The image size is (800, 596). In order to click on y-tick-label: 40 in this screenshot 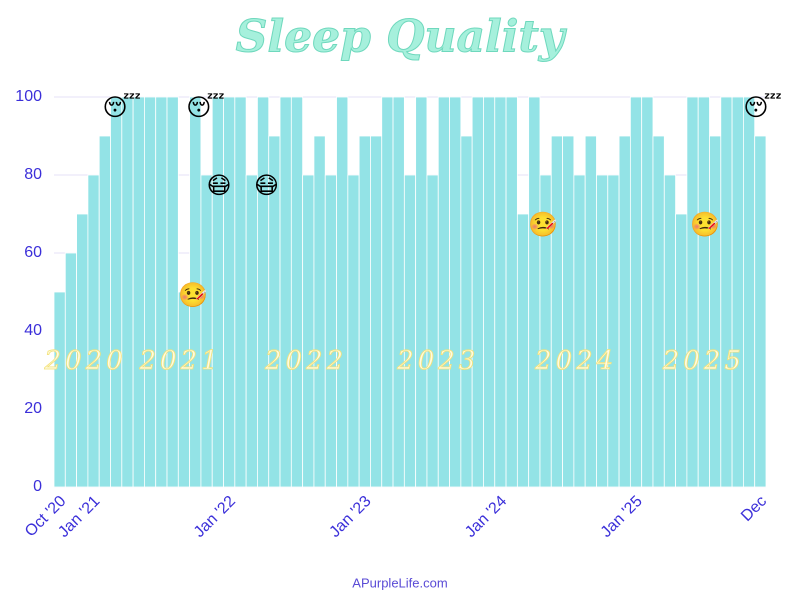, I will do `click(33, 330)`.